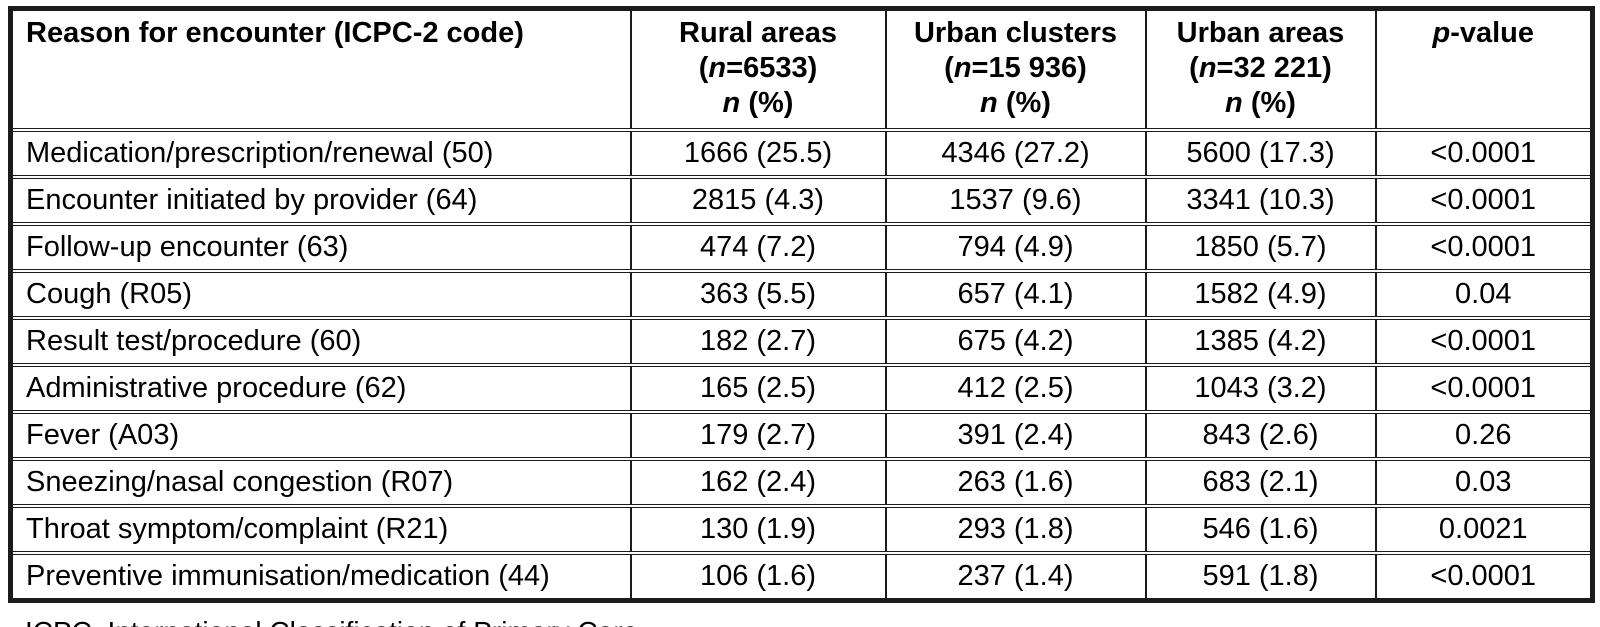  I want to click on column-sample-size: (n=15 936), so click(1016, 68).